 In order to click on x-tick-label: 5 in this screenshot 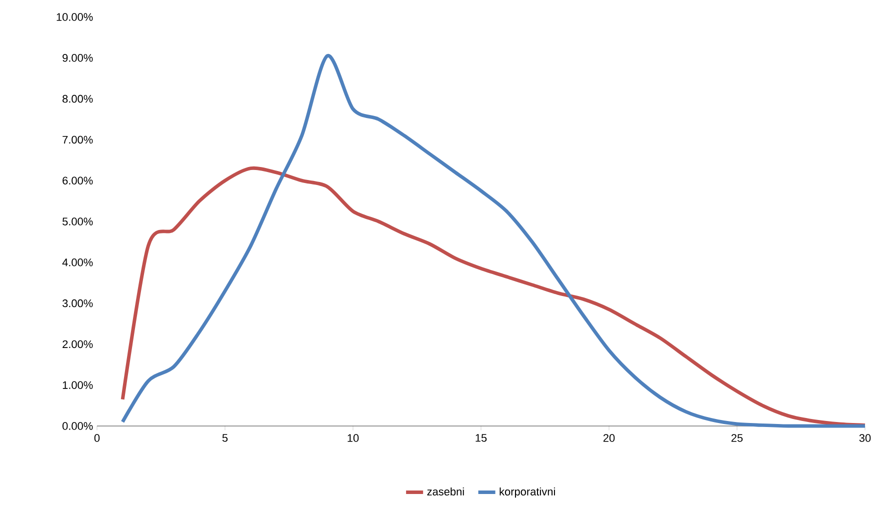, I will do `click(225, 438)`.